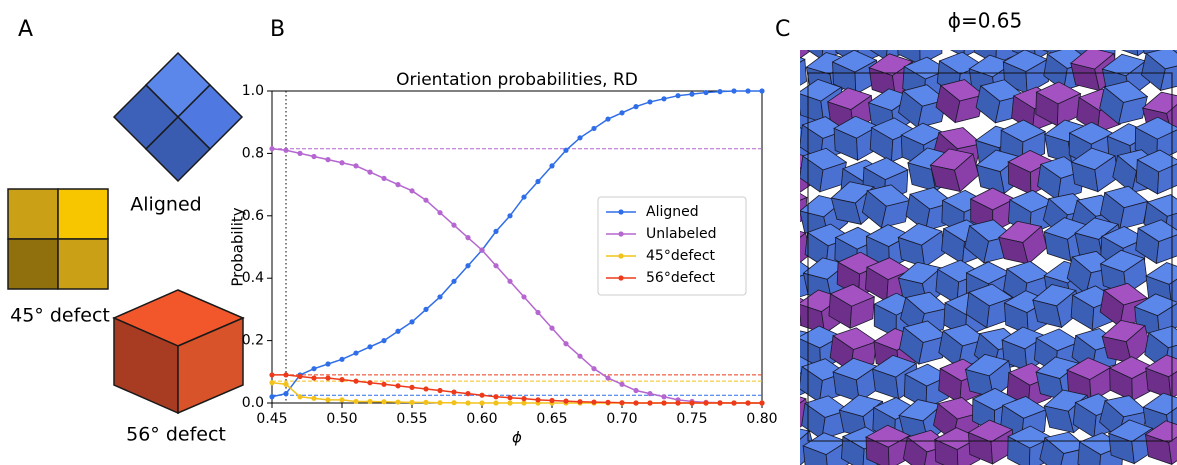 This screenshot has height=465, width=1177. Describe the element at coordinates (782, 29) in the screenshot. I see `panel-label: C` at that location.